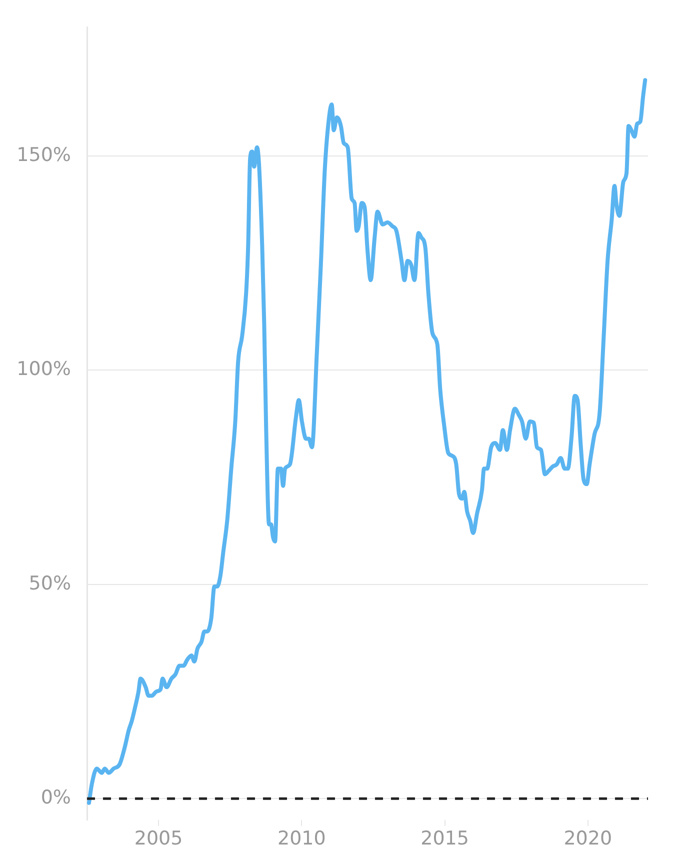  I want to click on y-tick-label: 0%, so click(55, 797).